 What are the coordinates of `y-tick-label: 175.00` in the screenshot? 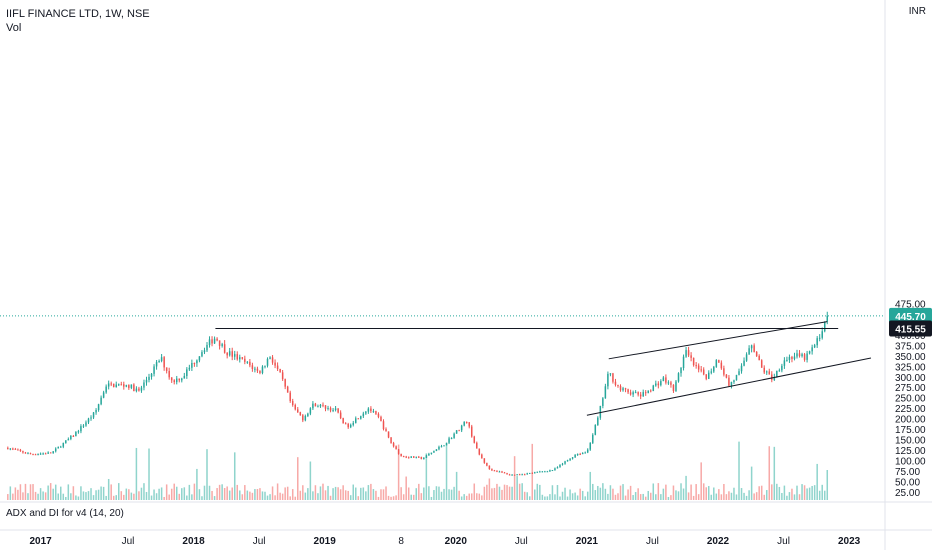 It's located at (910, 430).